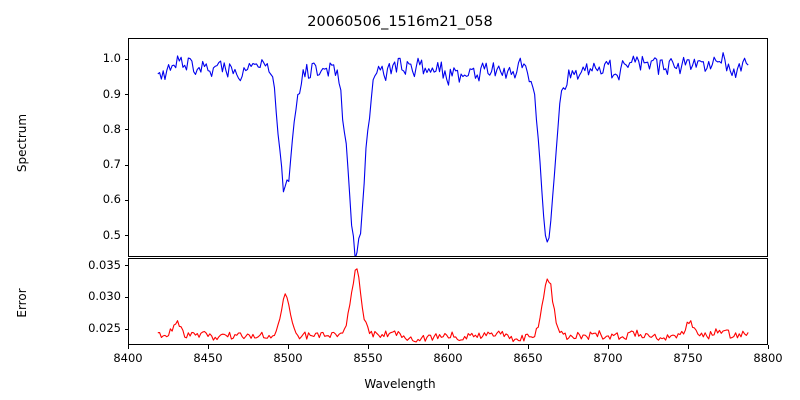 The height and width of the screenshot is (400, 800). What do you see at coordinates (111, 199) in the screenshot?
I see `y-tick-label: 0.6` at bounding box center [111, 199].